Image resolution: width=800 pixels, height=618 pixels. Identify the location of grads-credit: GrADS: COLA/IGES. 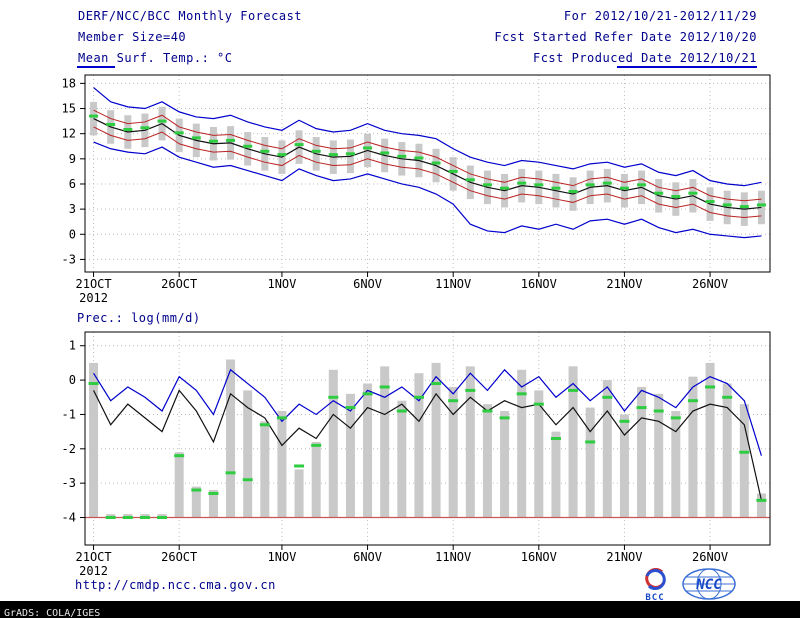
(52, 613).